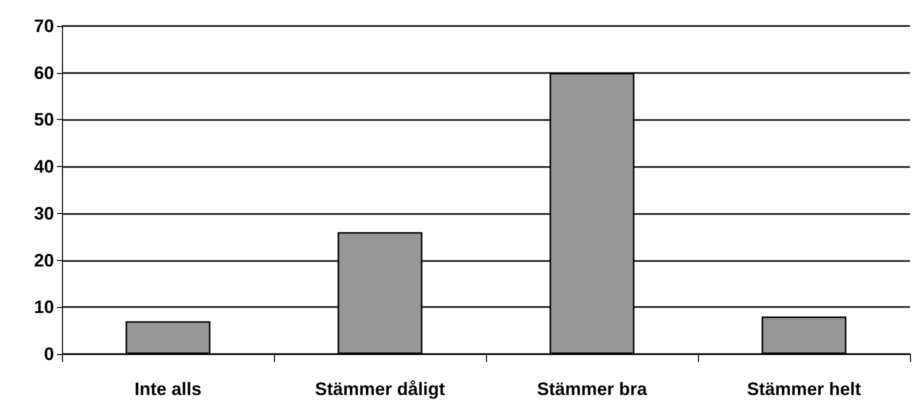  I want to click on y-tick-label: 10, so click(44, 307).